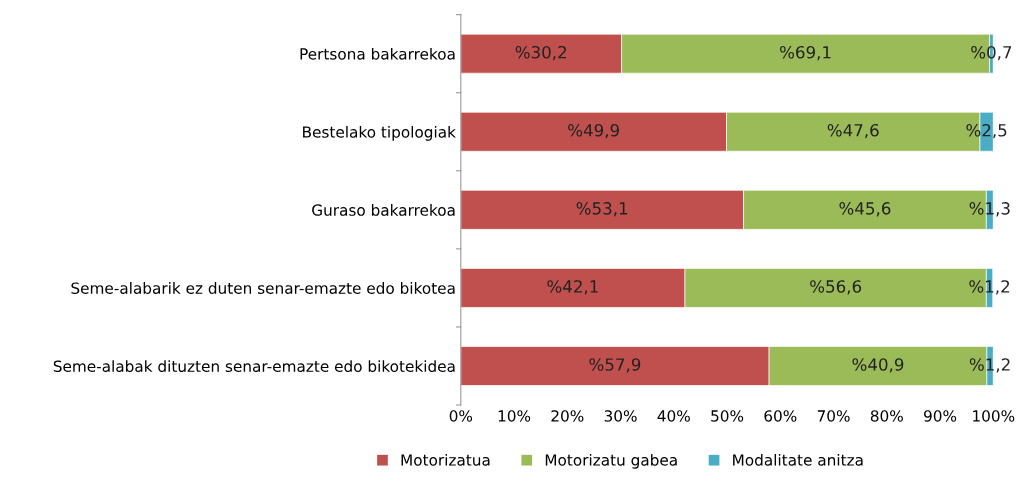 The width and height of the screenshot is (1024, 488). What do you see at coordinates (727, 416) in the screenshot?
I see `x-tick-label: 50%` at bounding box center [727, 416].